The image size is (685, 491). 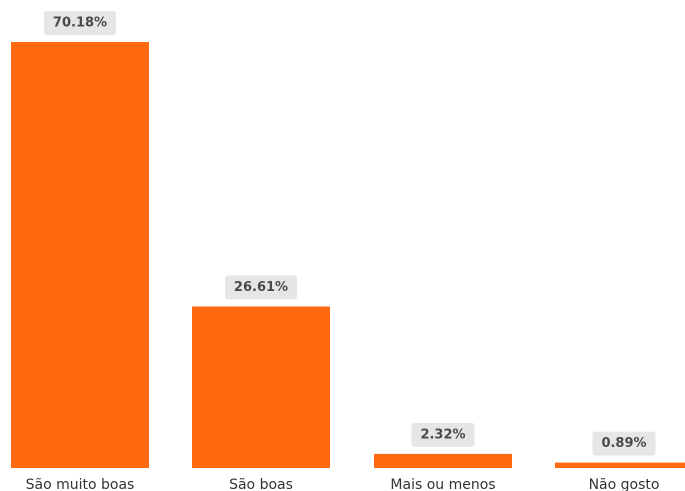 What do you see at coordinates (624, 484) in the screenshot?
I see `x-tick-label-nao-gosto: Não gosto` at bounding box center [624, 484].